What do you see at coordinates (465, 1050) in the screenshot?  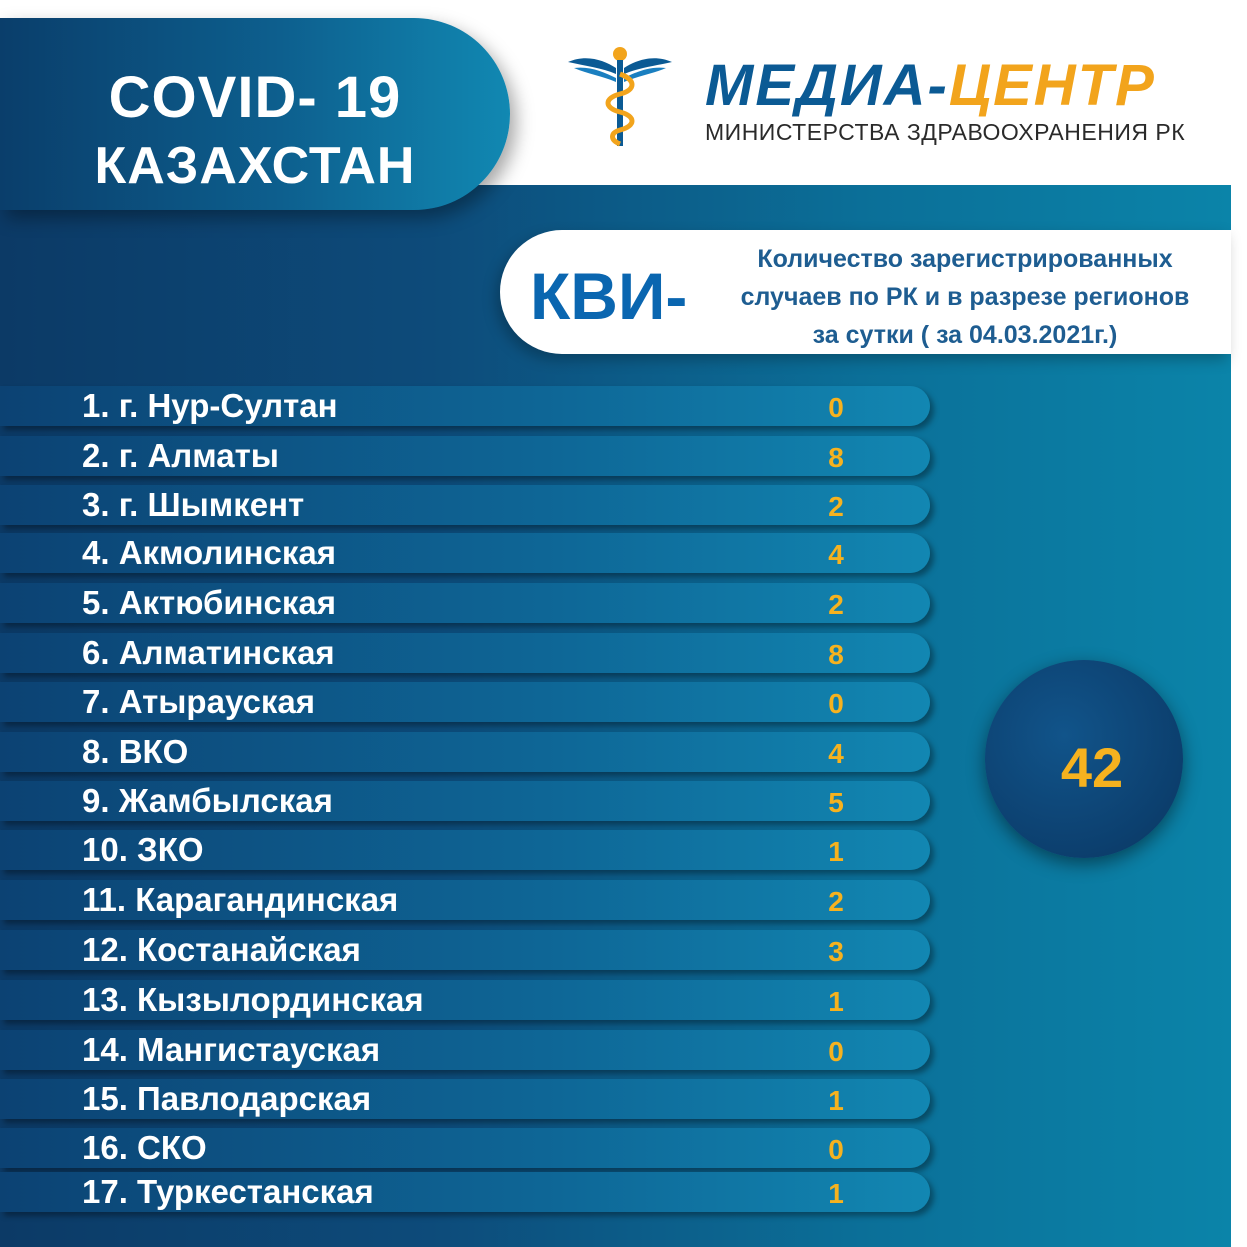 I see `region-row: 14. Мангистауская 0` at bounding box center [465, 1050].